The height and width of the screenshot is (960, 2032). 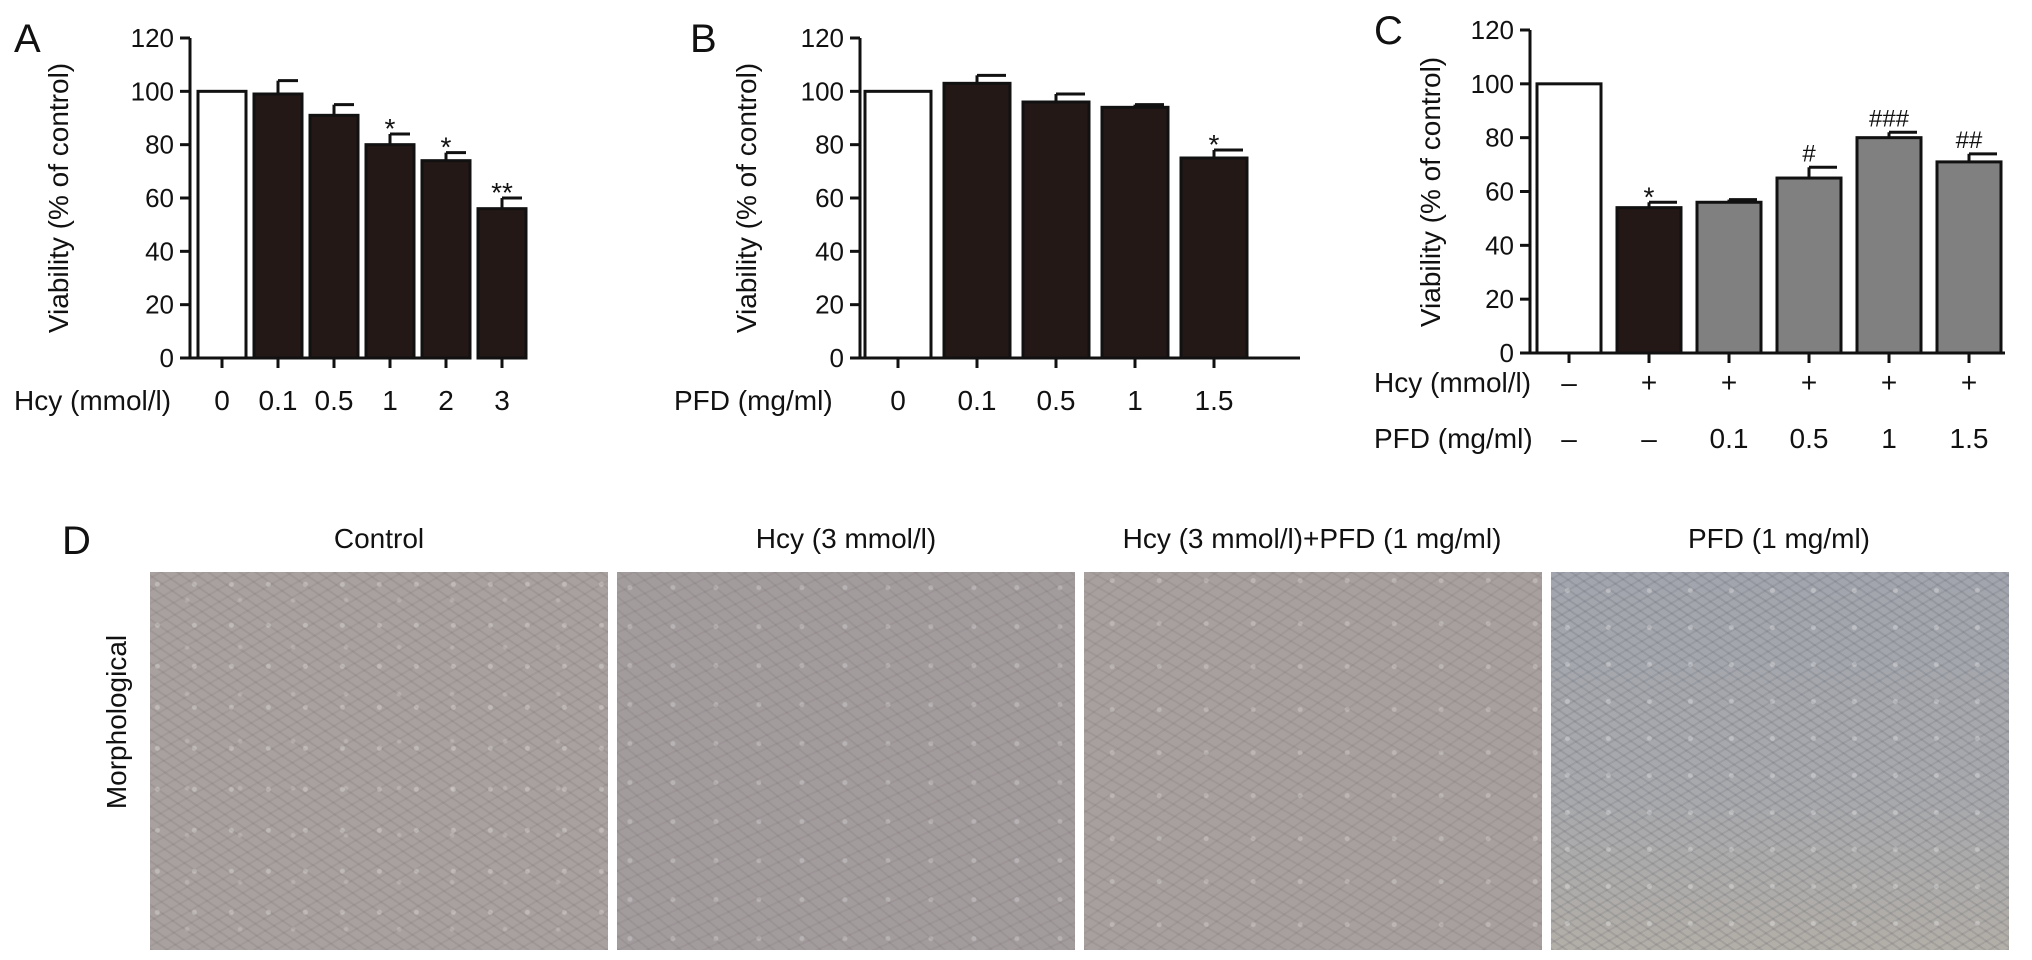 What do you see at coordinates (1649, 196) in the screenshot?
I see `panel-c-significance-label: *` at bounding box center [1649, 196].